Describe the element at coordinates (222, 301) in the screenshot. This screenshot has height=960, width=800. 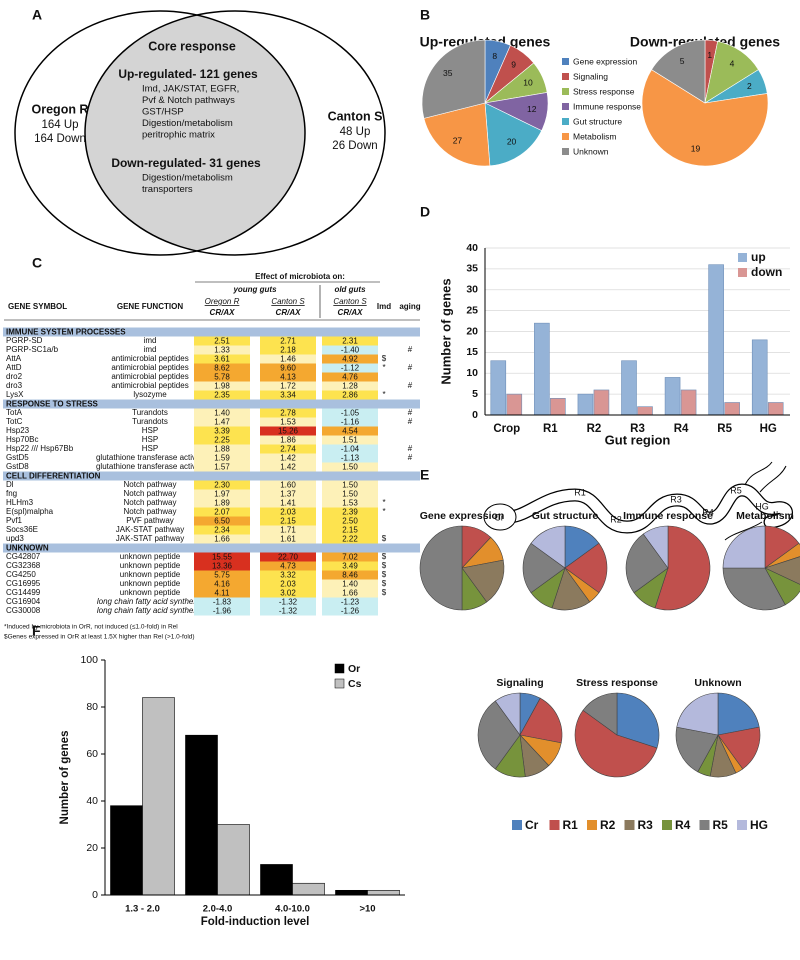
I see `table-header: Oregon R` at that location.